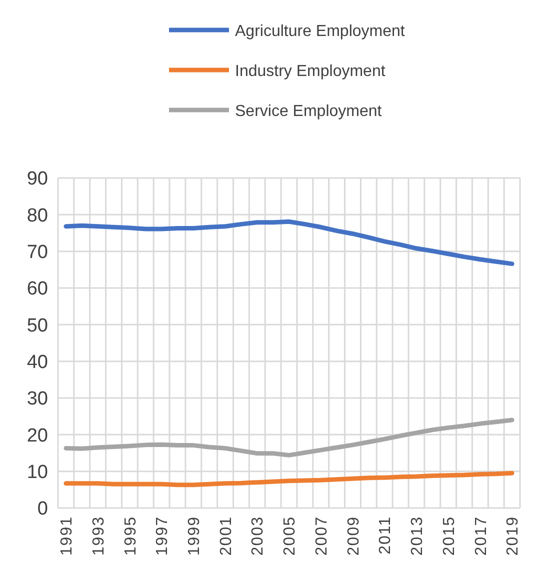 Image resolution: width=538 pixels, height=572 pixels. I want to click on y-tick-label: 60, so click(37, 289).